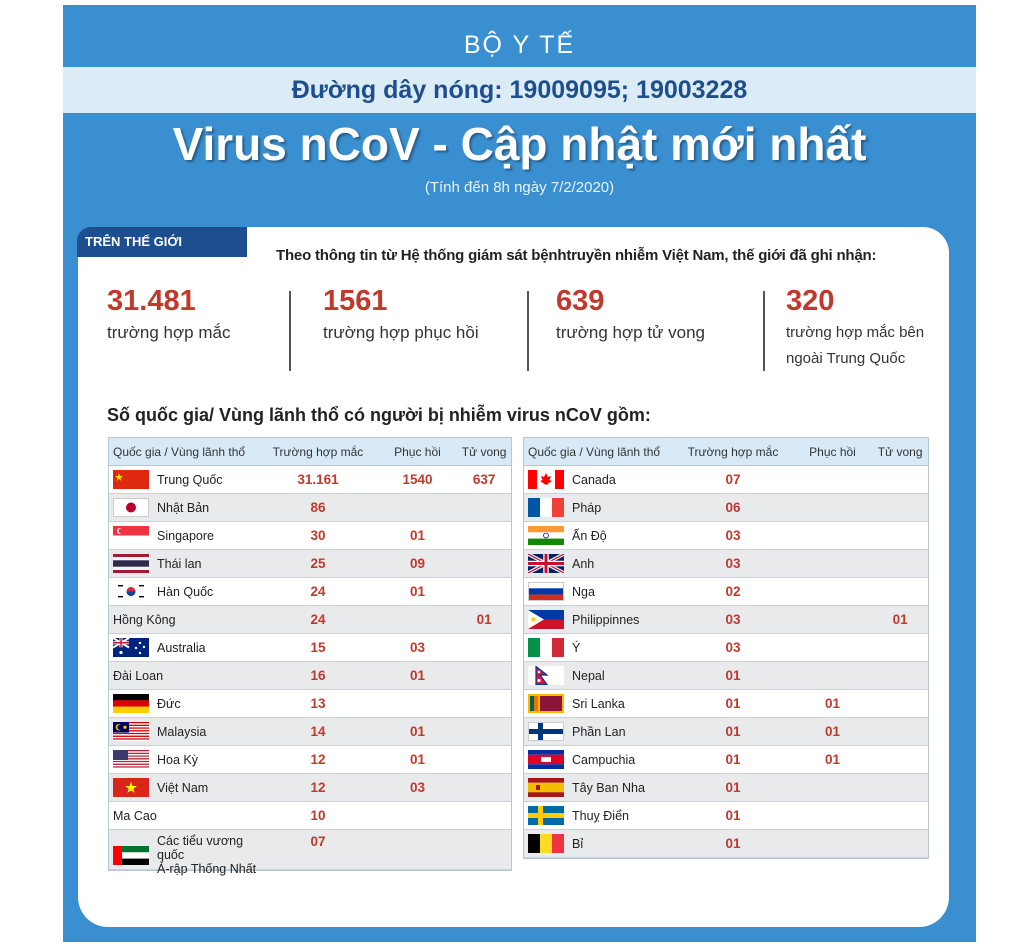 Image resolution: width=1030 pixels, height=949 pixels. What do you see at coordinates (169, 332) in the screenshot?
I see `stat-cases-label: trường hợp mắc` at bounding box center [169, 332].